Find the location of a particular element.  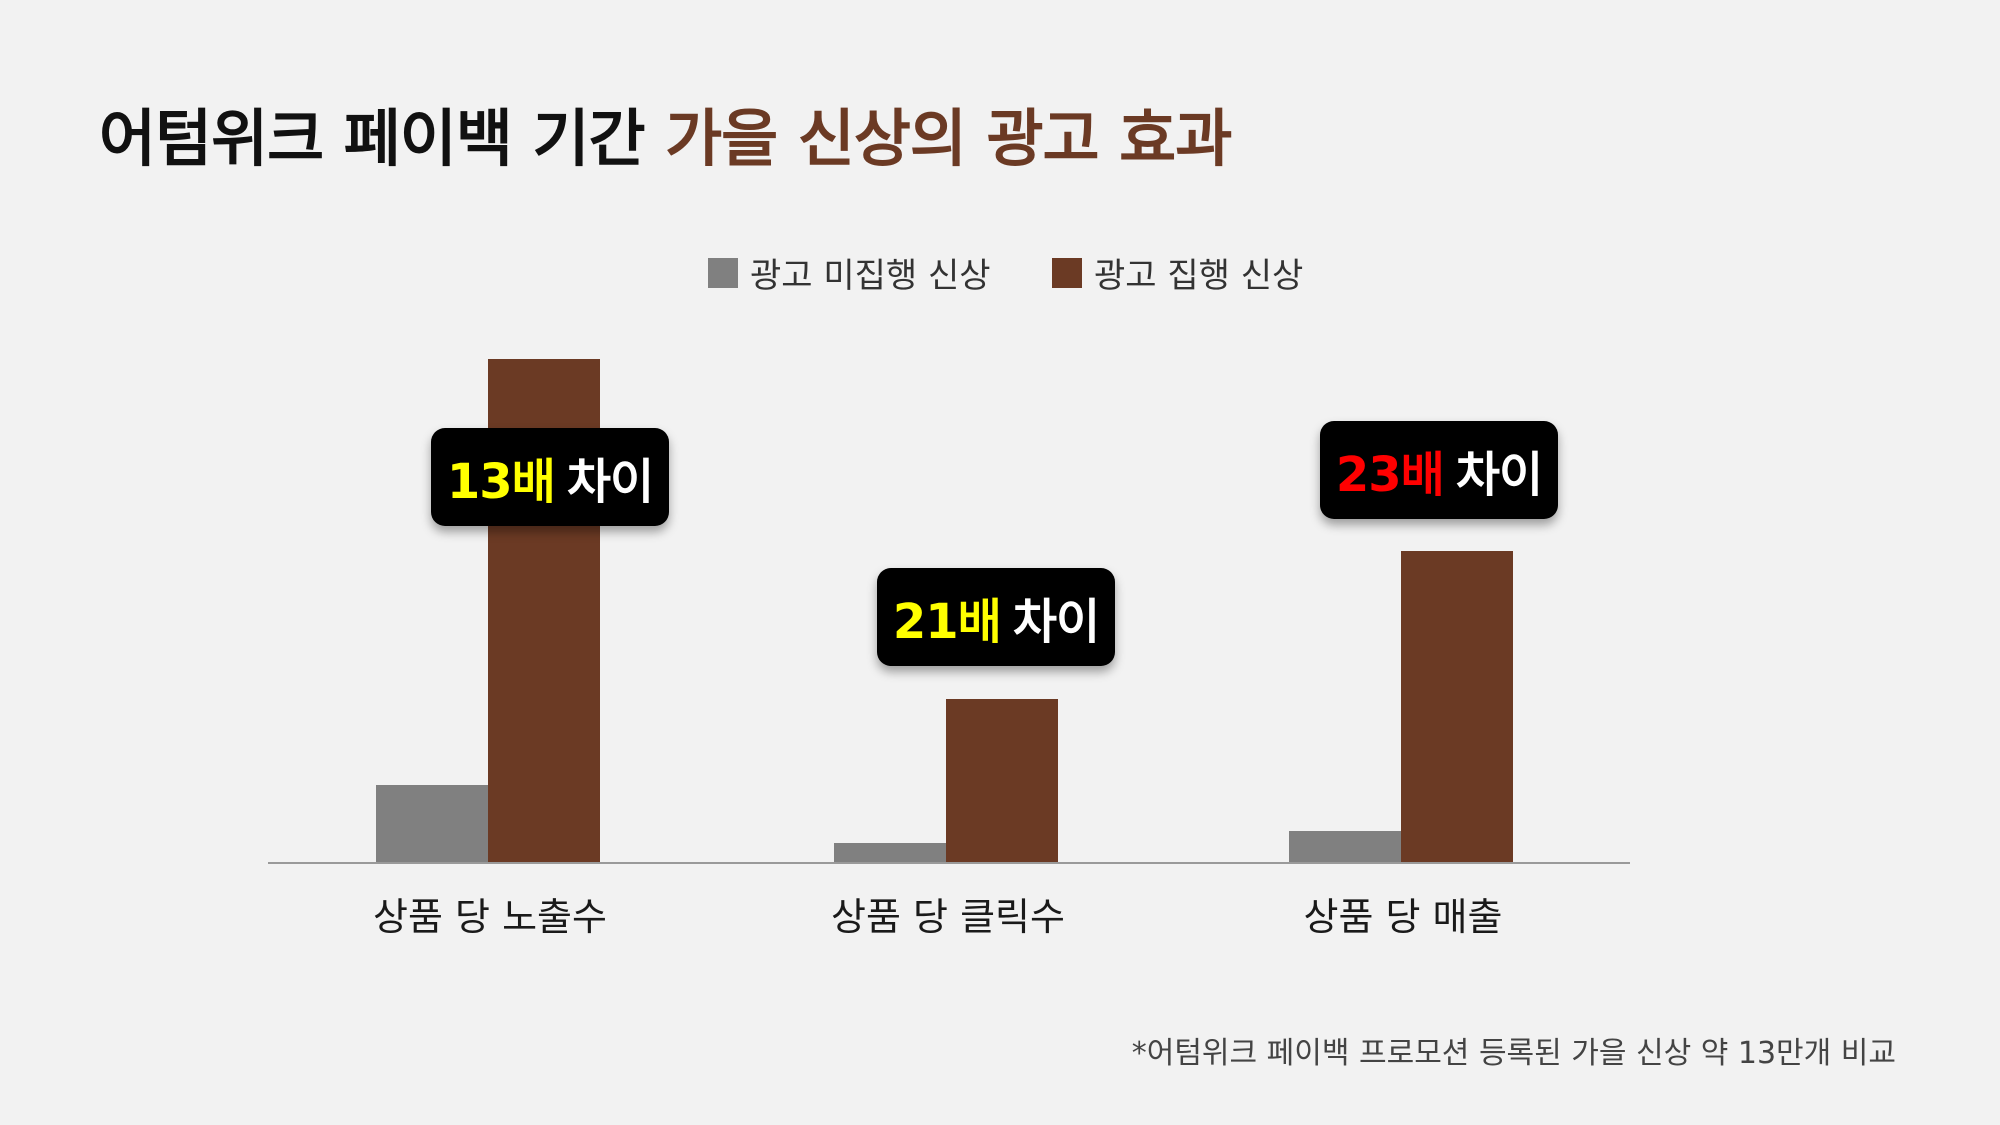

ratio-badge-clicks: 21배 차이 is located at coordinates (996, 617).